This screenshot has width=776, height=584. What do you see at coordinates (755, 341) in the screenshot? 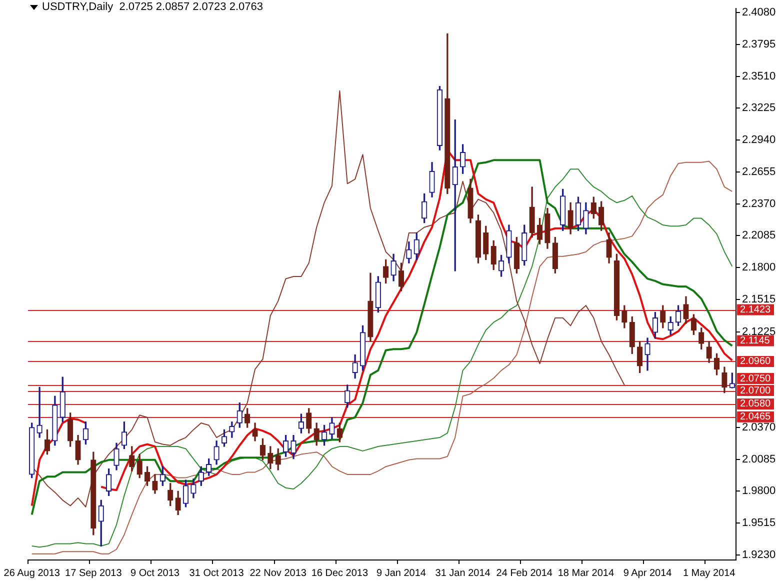
I see `ref-line-label: 2.1145` at bounding box center [755, 341].